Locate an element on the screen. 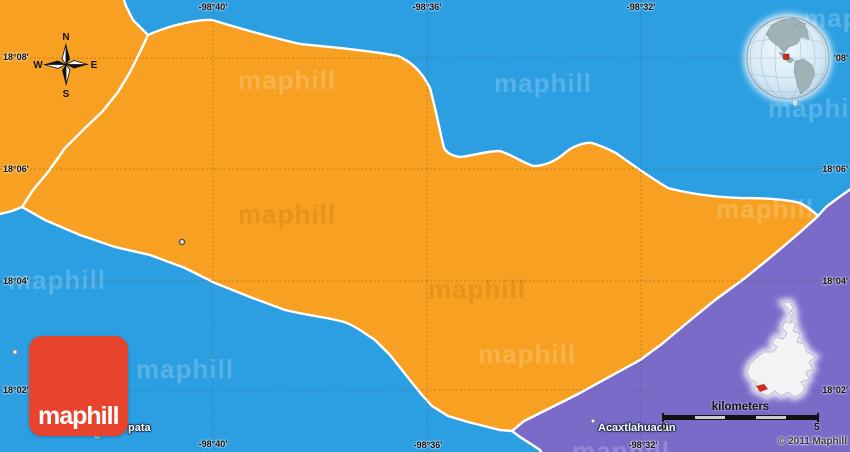 The width and height of the screenshot is (850, 452). maphill-logo-text: maphill is located at coordinates (79, 416).